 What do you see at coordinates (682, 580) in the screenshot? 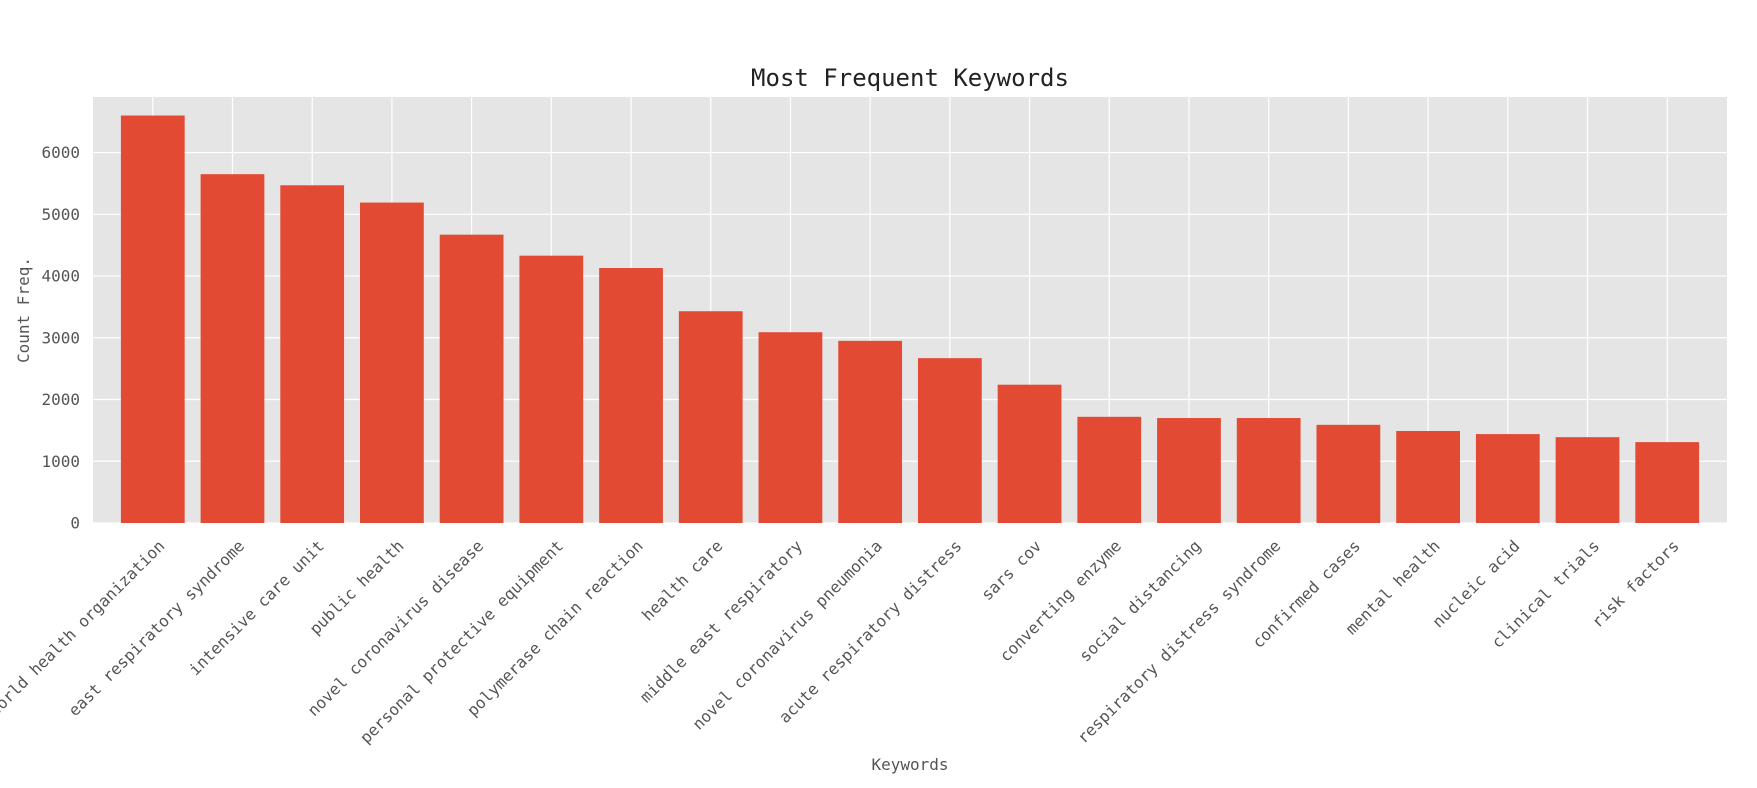
I see `x-tick-label: health care` at bounding box center [682, 580].